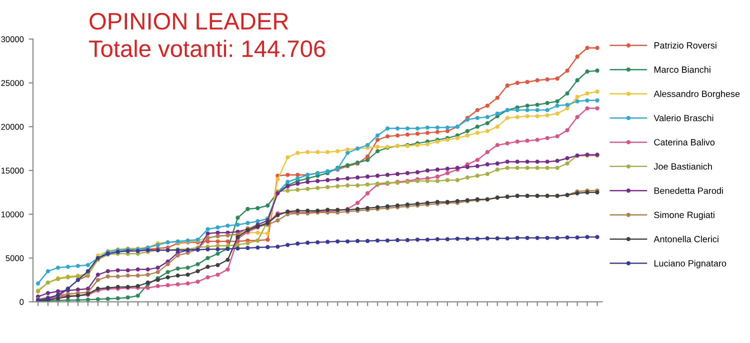 This screenshot has height=343, width=750. What do you see at coordinates (189, 21) in the screenshot?
I see `chart-title: OPINION LEADER` at bounding box center [189, 21].